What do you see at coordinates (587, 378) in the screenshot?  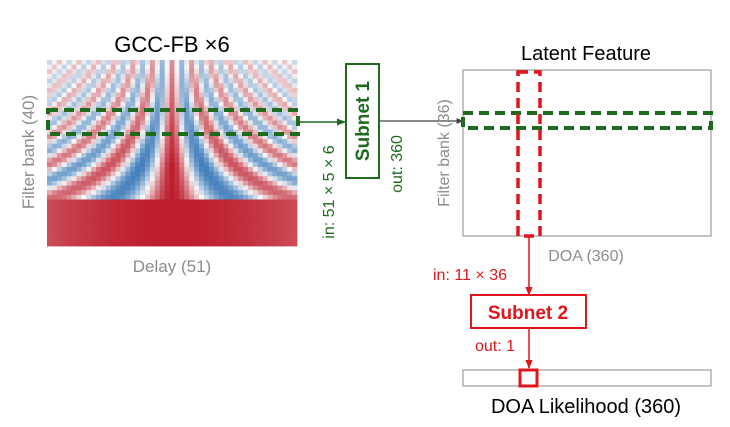 I see `likelihood-bar` at bounding box center [587, 378].